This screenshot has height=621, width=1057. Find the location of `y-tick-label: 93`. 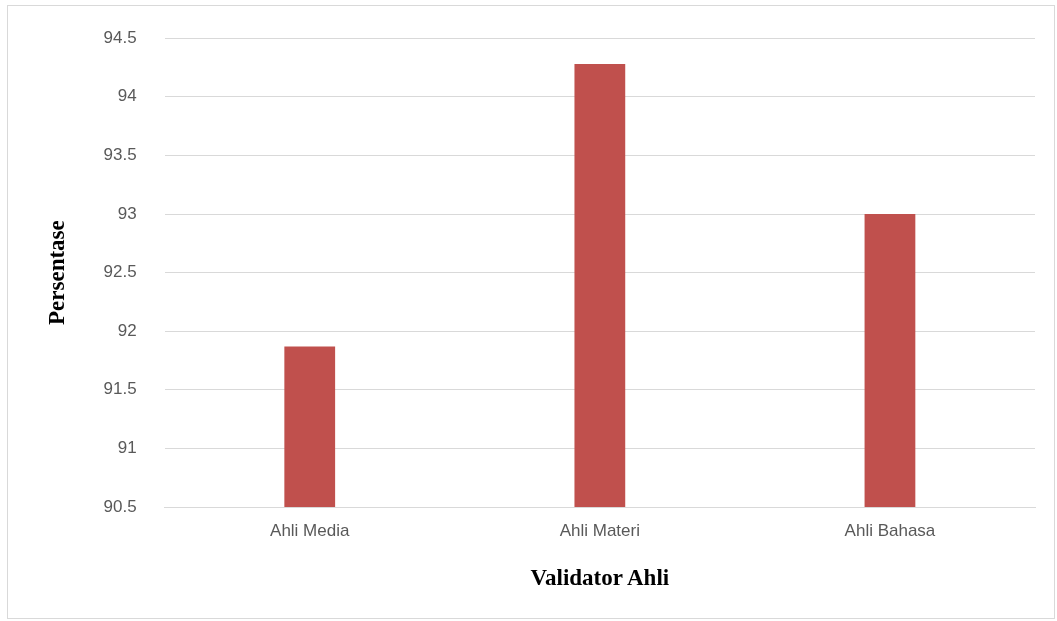

y-tick-label: 93 is located at coordinates (127, 213).